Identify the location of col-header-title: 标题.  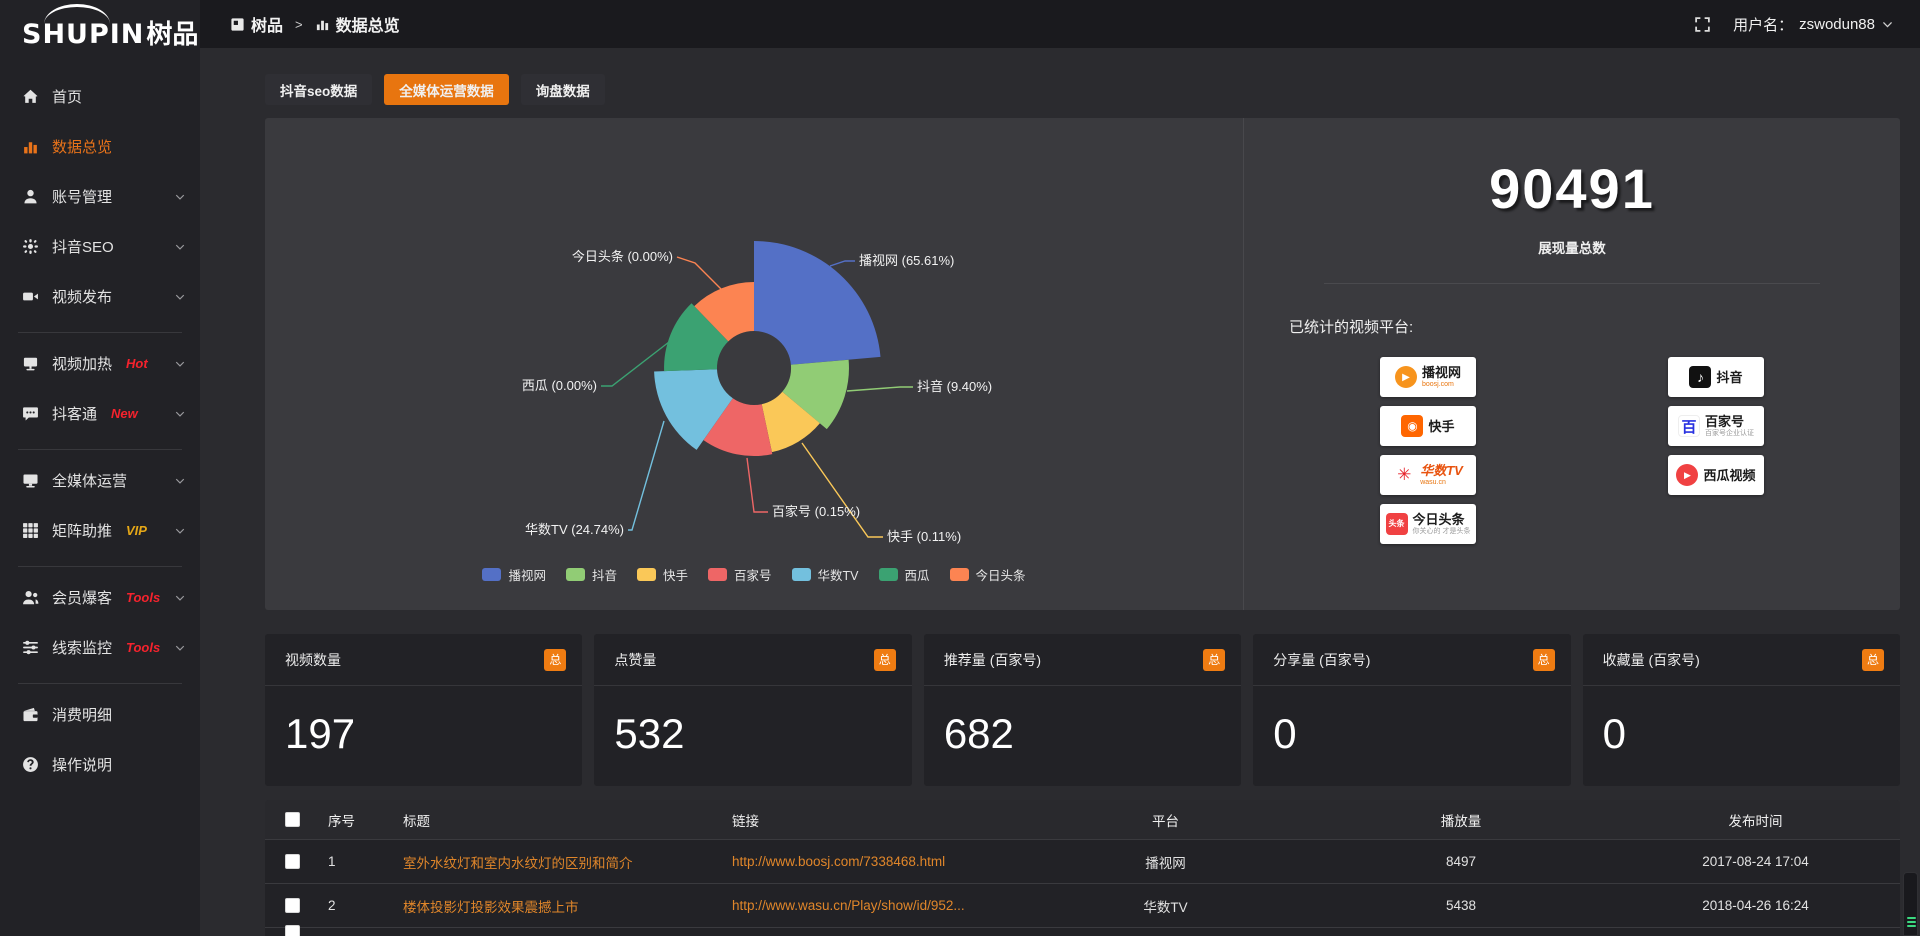
(416, 821).